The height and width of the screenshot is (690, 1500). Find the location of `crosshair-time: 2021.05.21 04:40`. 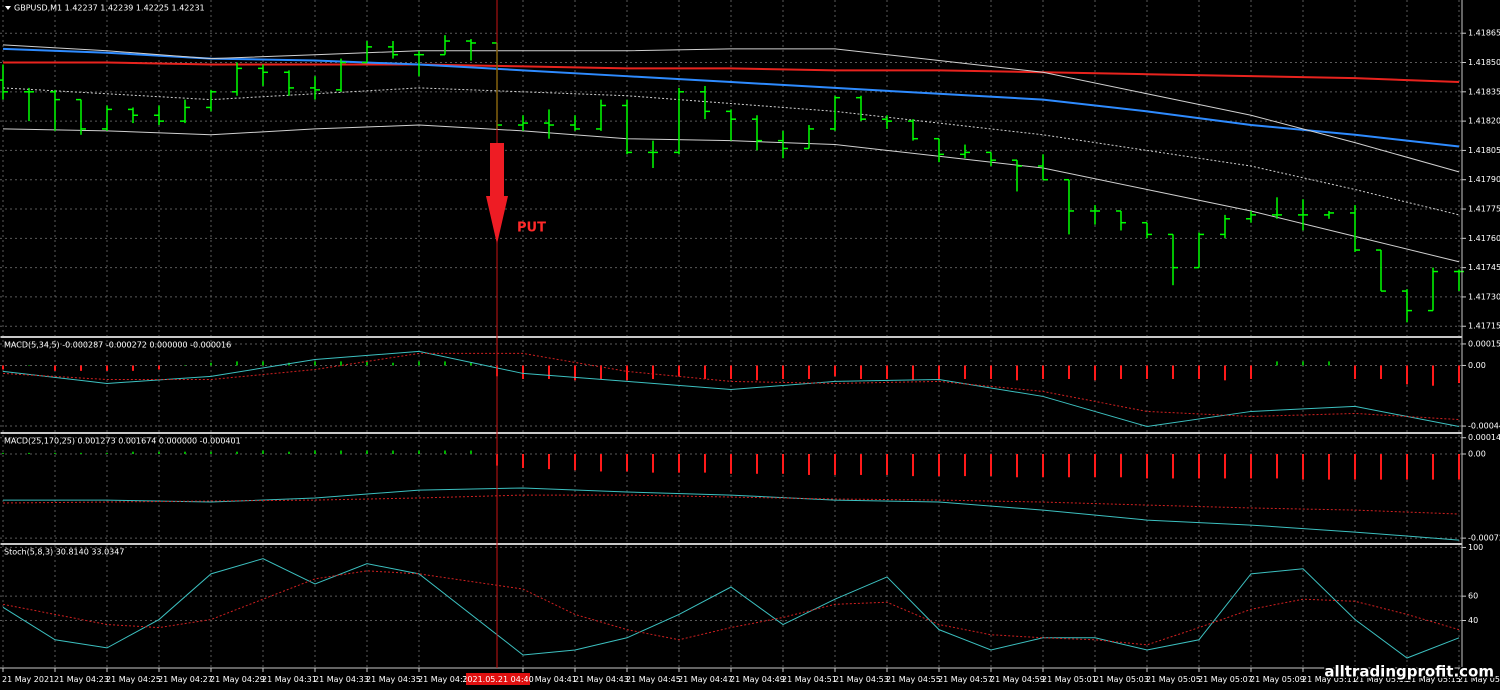

crosshair-time: 2021.05.21 04:40 is located at coordinates (497, 679).